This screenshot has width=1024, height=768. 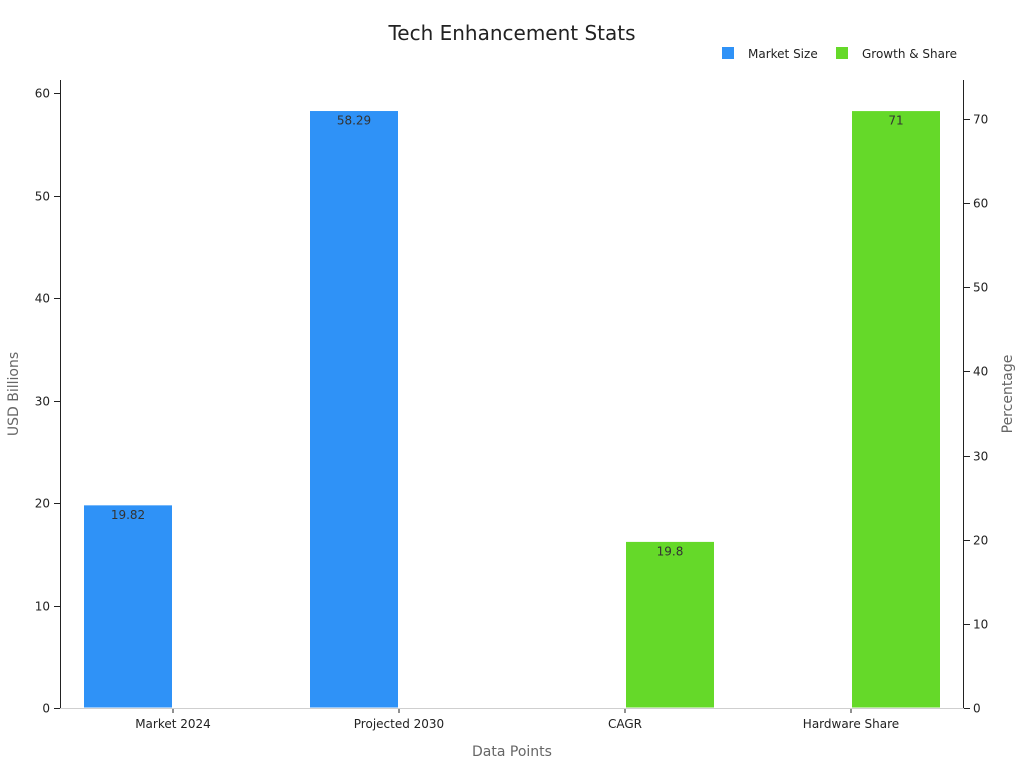 I want to click on bar-market-size-projected-2030, so click(x=354, y=409).